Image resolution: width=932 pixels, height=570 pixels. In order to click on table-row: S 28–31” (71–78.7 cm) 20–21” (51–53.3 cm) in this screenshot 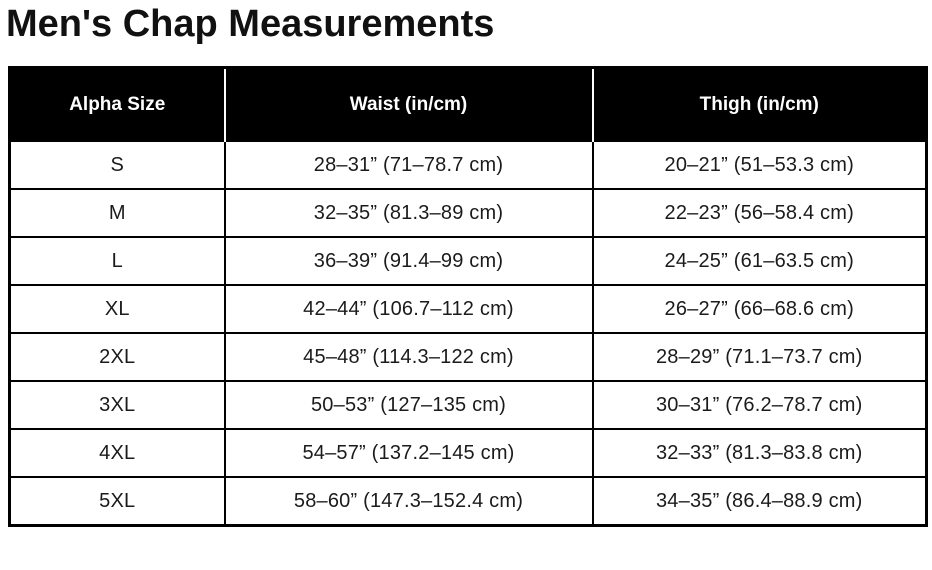, I will do `click(468, 165)`.